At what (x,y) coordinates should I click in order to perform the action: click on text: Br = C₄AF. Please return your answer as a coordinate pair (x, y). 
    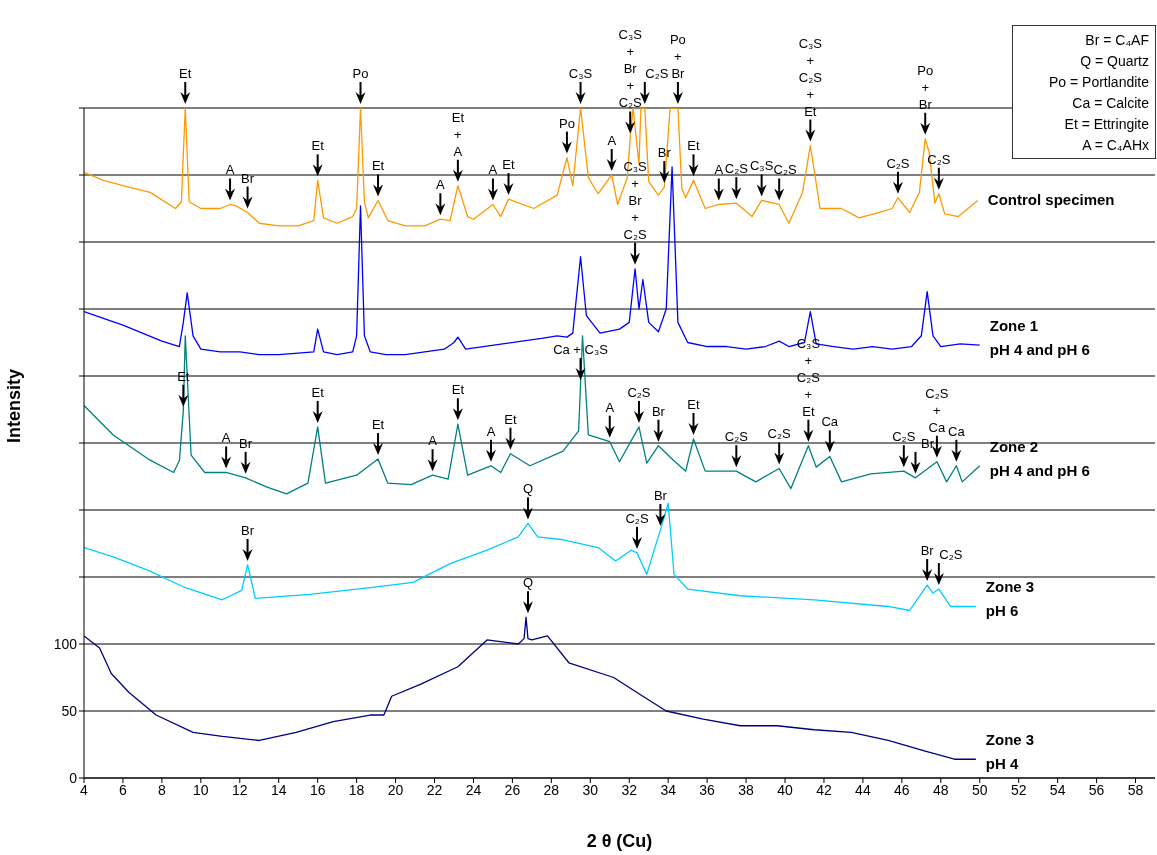
    Looking at the image, I should click on (1116, 40).